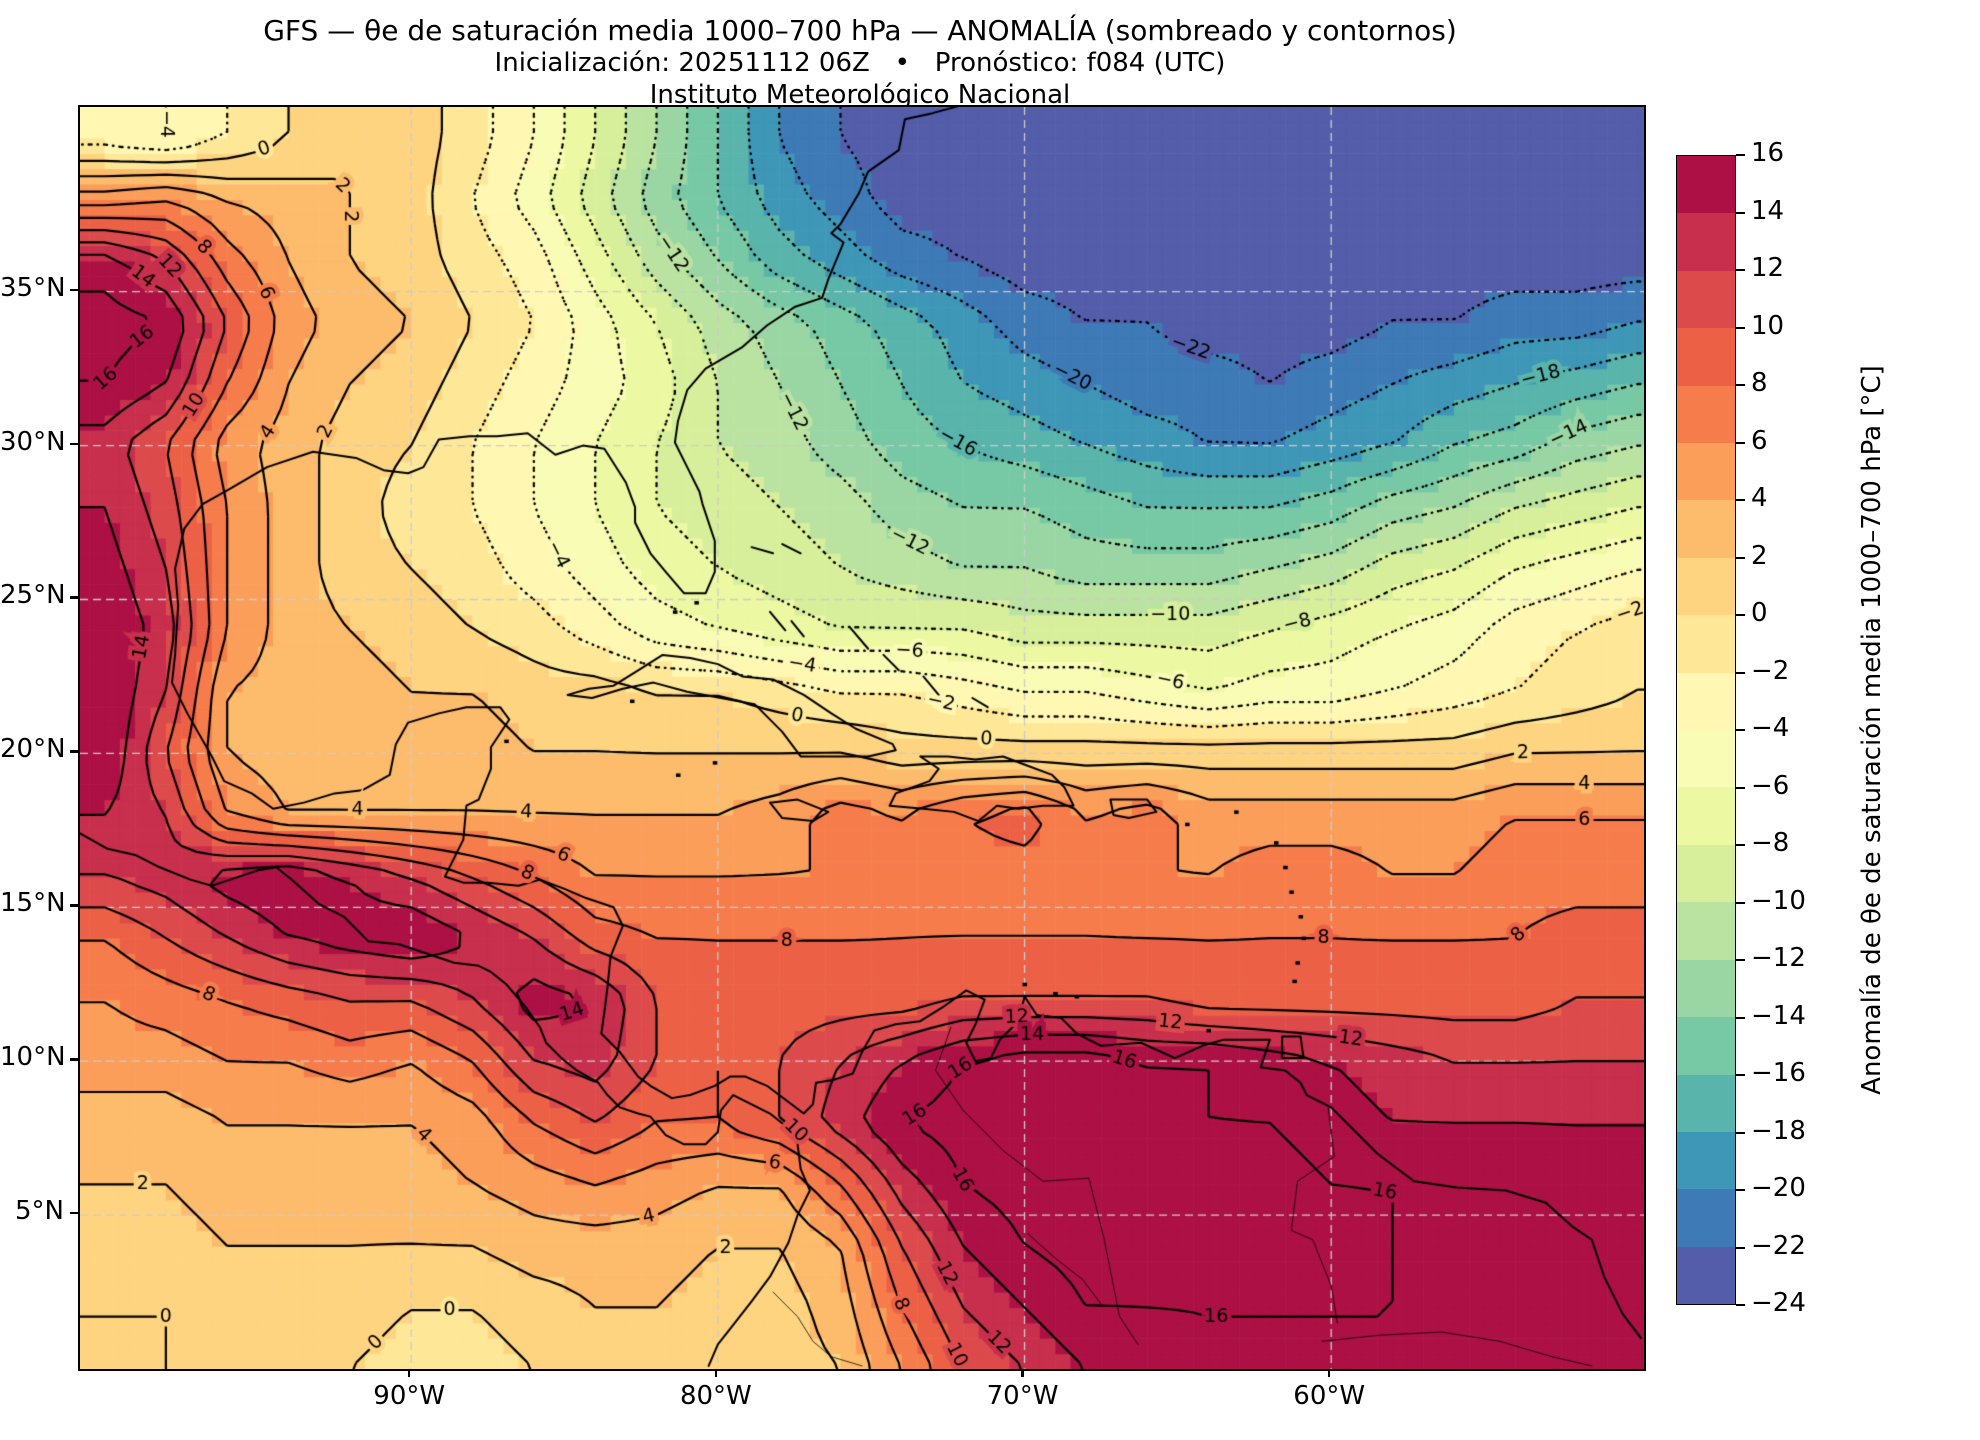 This screenshot has width=1980, height=1440. Describe the element at coordinates (33, 903) in the screenshot. I see `y-axis-tick-label: 15°N` at that location.